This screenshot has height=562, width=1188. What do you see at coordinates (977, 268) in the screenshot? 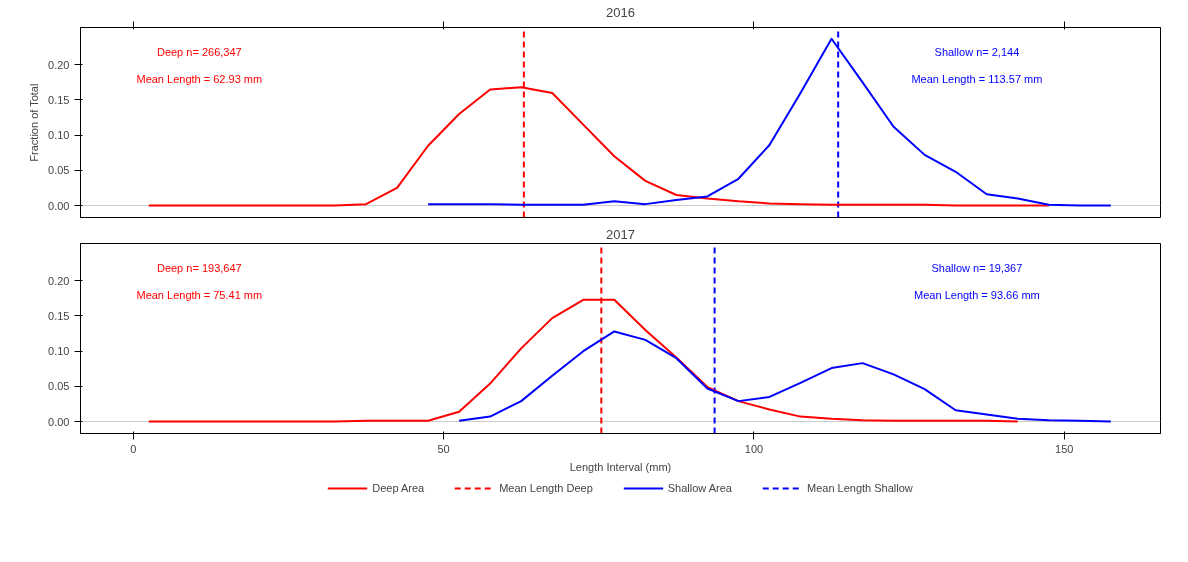
I see `annotation: Shallow n= 19,367` at bounding box center [977, 268].